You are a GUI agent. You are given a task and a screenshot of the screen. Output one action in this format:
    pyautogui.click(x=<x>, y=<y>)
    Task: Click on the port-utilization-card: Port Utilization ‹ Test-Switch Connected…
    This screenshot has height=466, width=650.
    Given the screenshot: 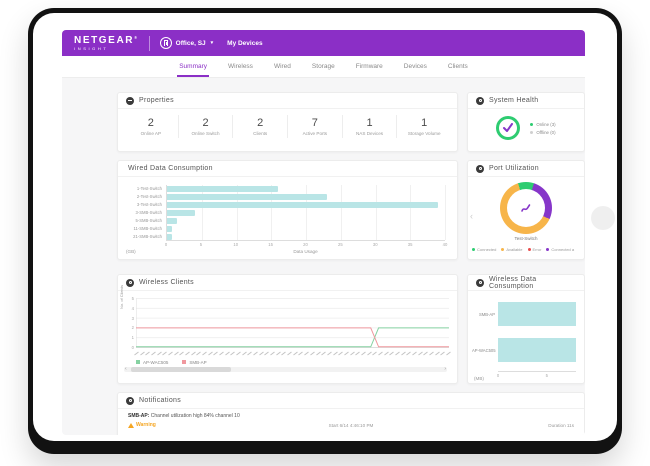 What is the action you would take?
    pyautogui.click(x=526, y=210)
    